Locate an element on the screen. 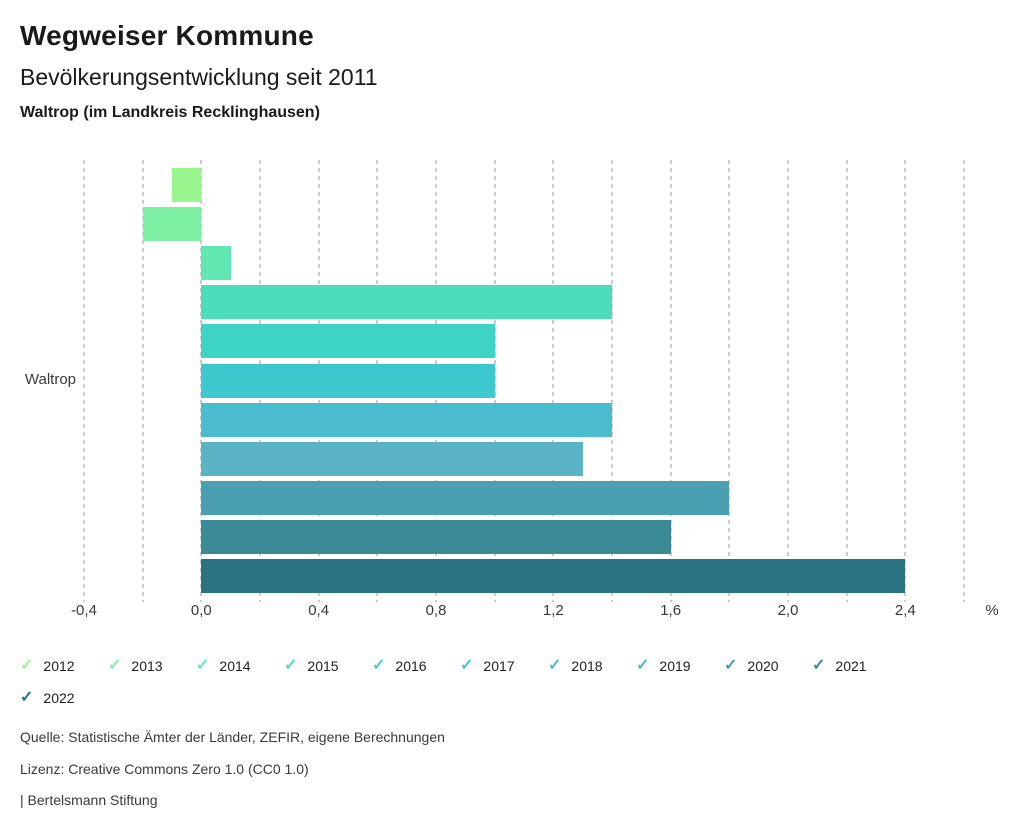  bar-2019 is located at coordinates (392, 458).